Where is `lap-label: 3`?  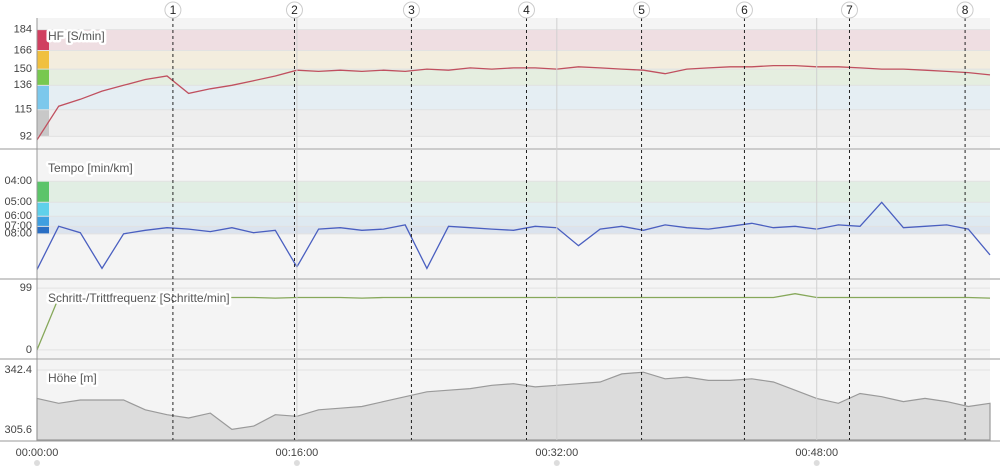 lap-label: 3 is located at coordinates (411, 10).